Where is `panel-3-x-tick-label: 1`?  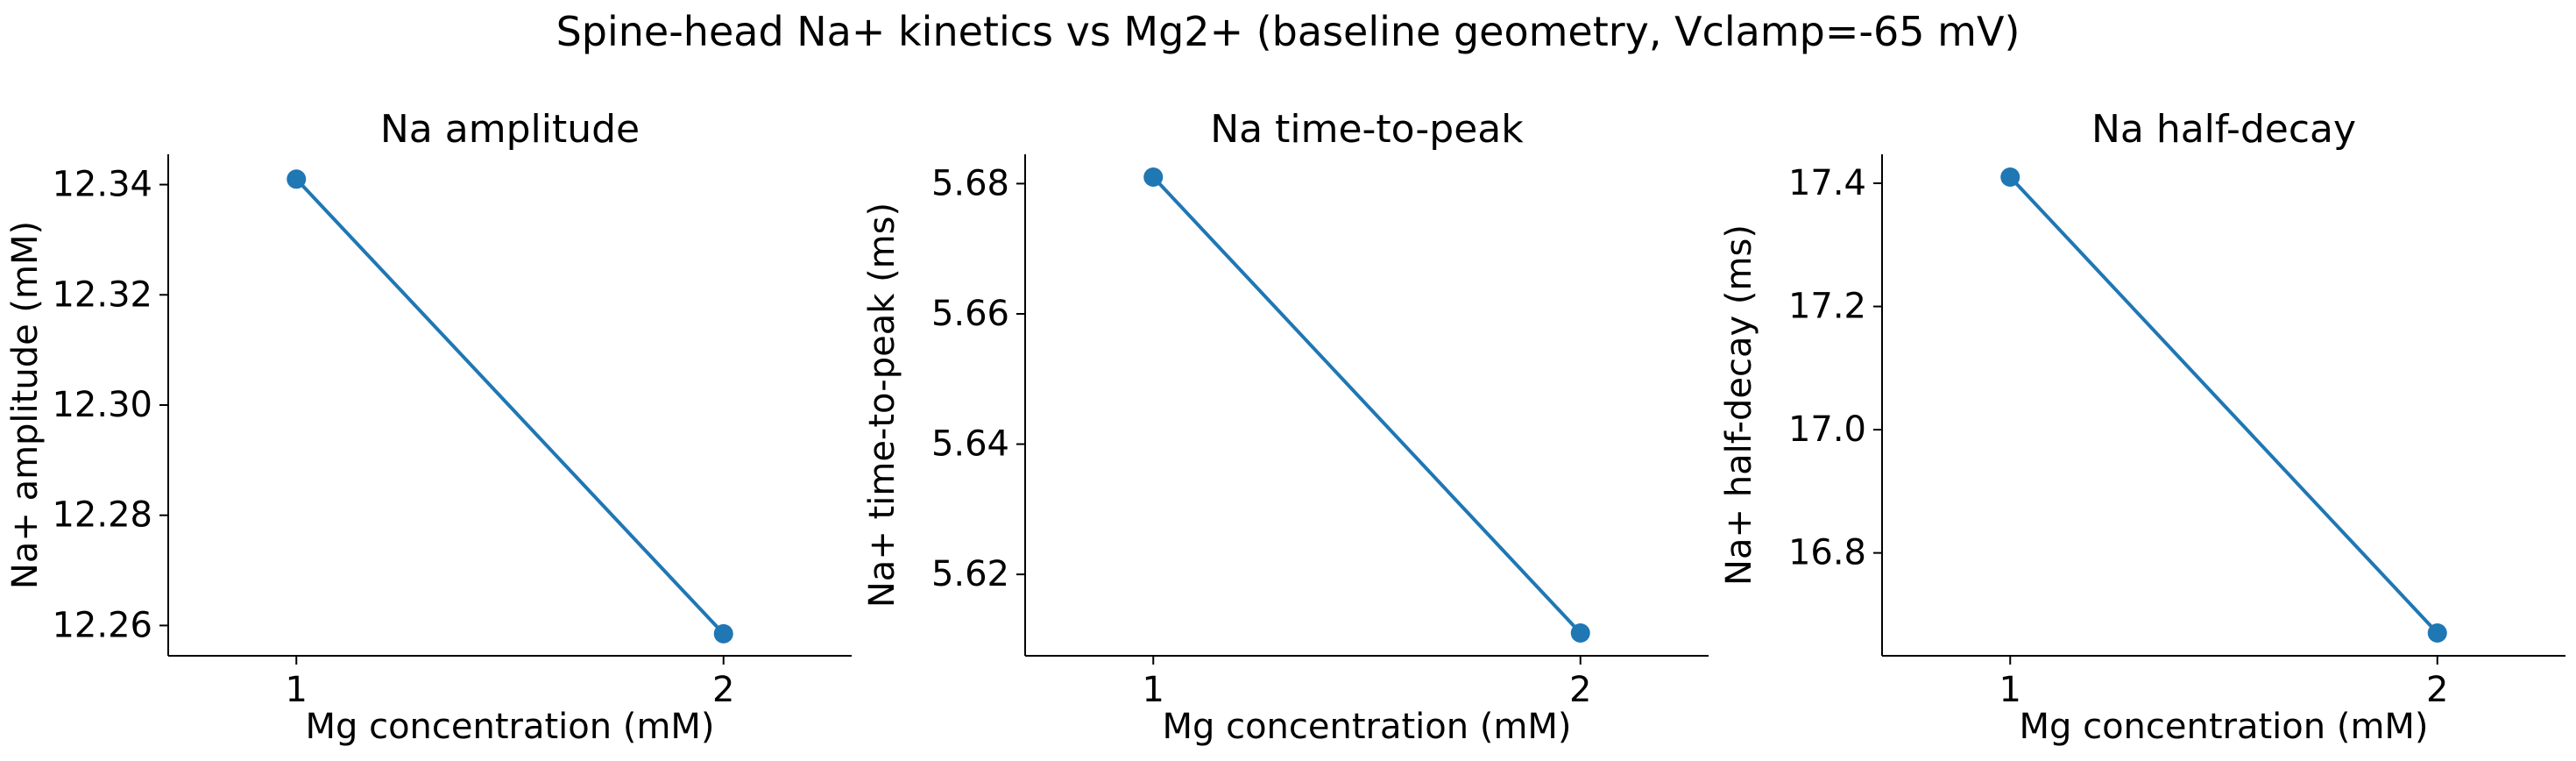
panel-3-x-tick-label: 1 is located at coordinates (2010, 690).